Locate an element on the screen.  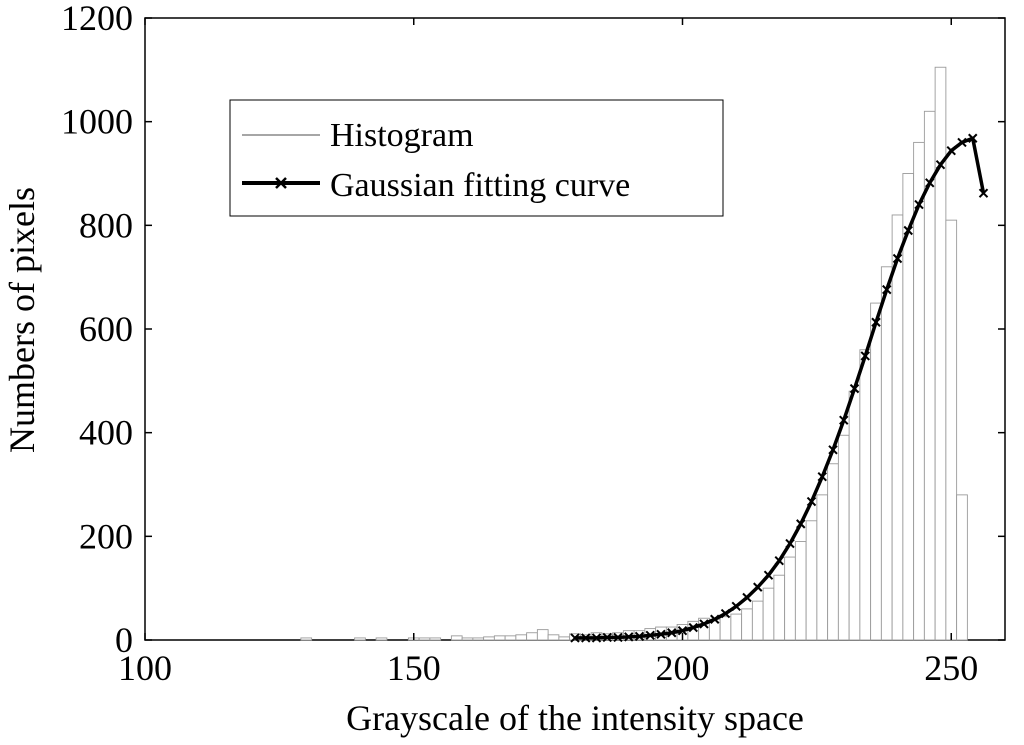
y-tick-label: 200 is located at coordinates (106, 536).